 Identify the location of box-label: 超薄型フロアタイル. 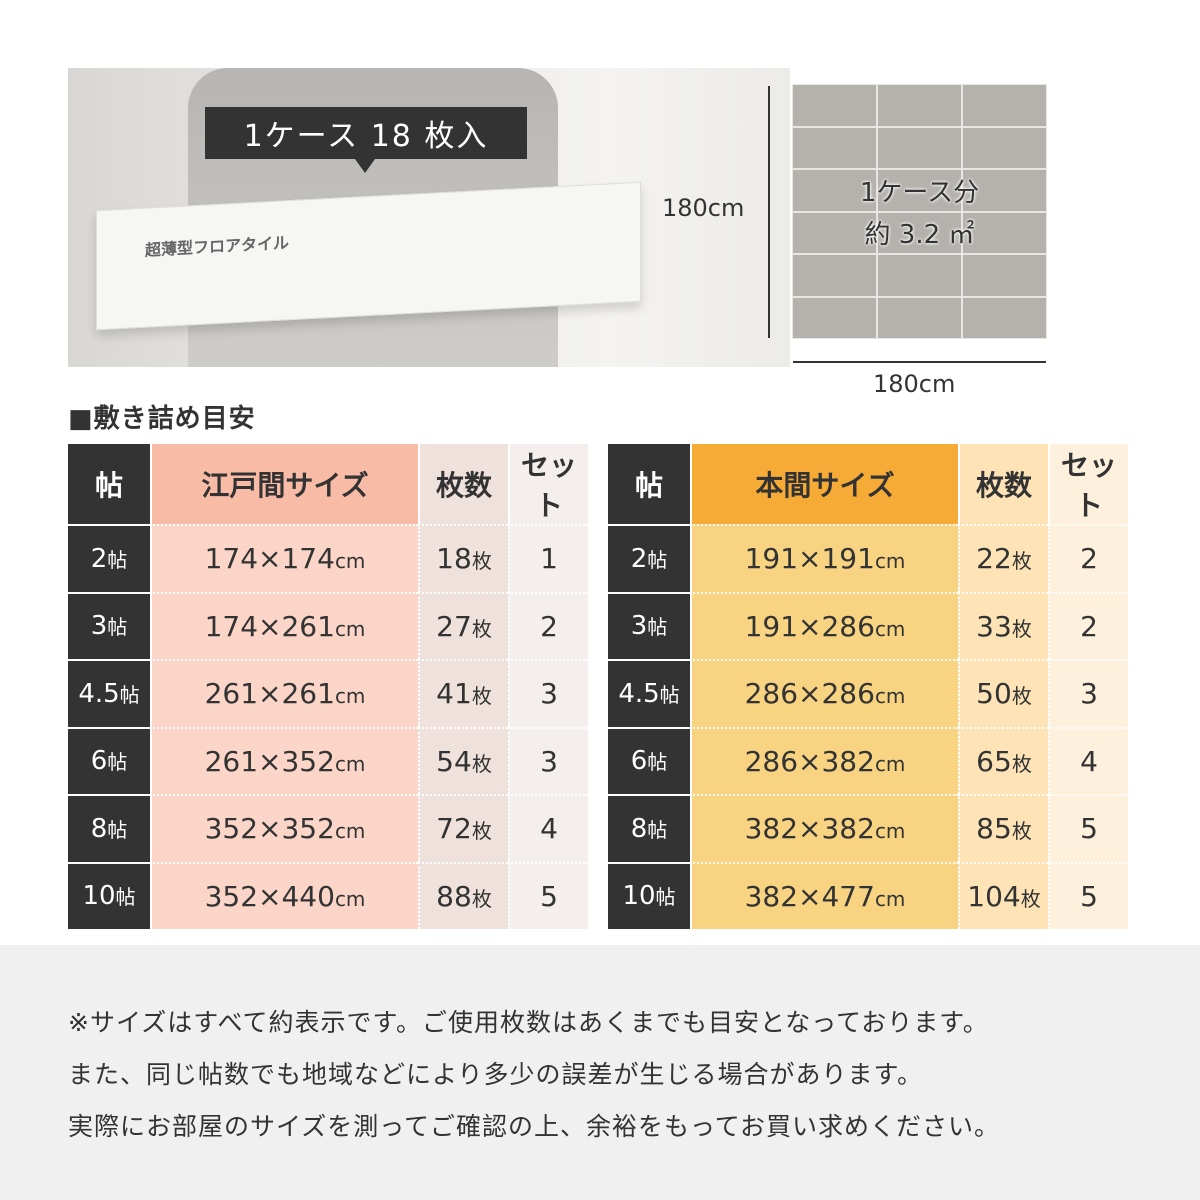
(217, 246).